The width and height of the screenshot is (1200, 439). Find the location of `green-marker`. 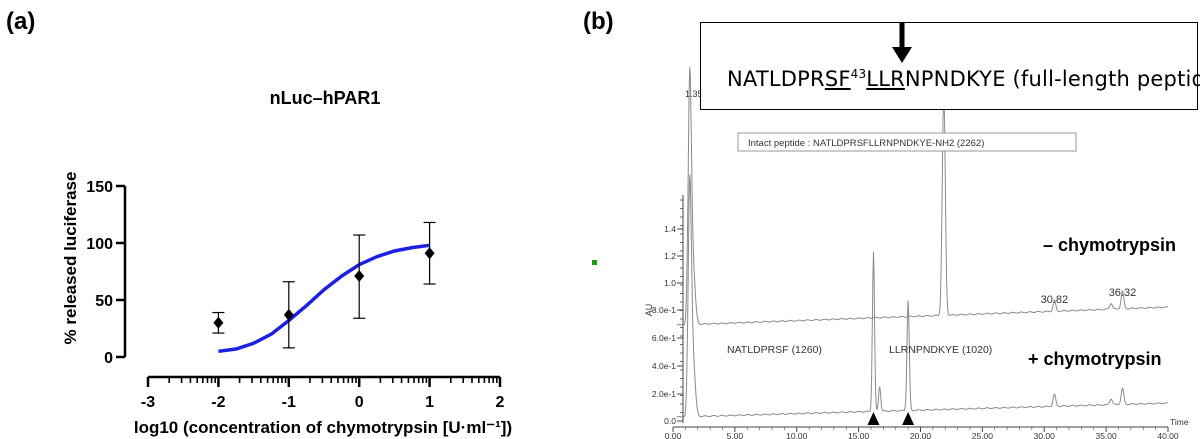

green-marker is located at coordinates (594, 262).